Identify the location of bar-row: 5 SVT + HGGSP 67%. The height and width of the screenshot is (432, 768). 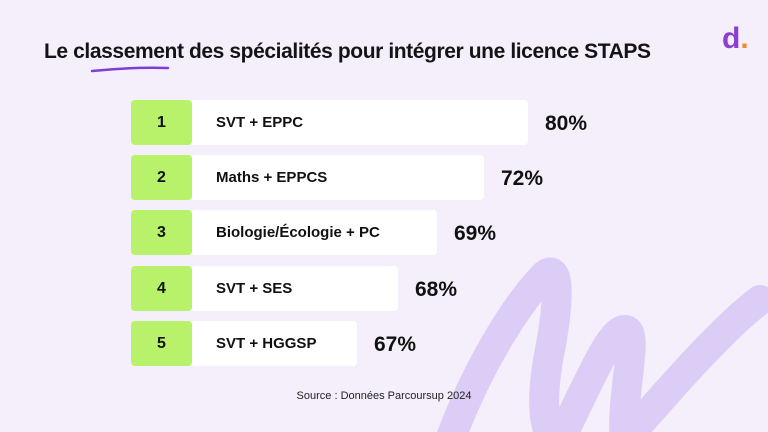
(273, 343).